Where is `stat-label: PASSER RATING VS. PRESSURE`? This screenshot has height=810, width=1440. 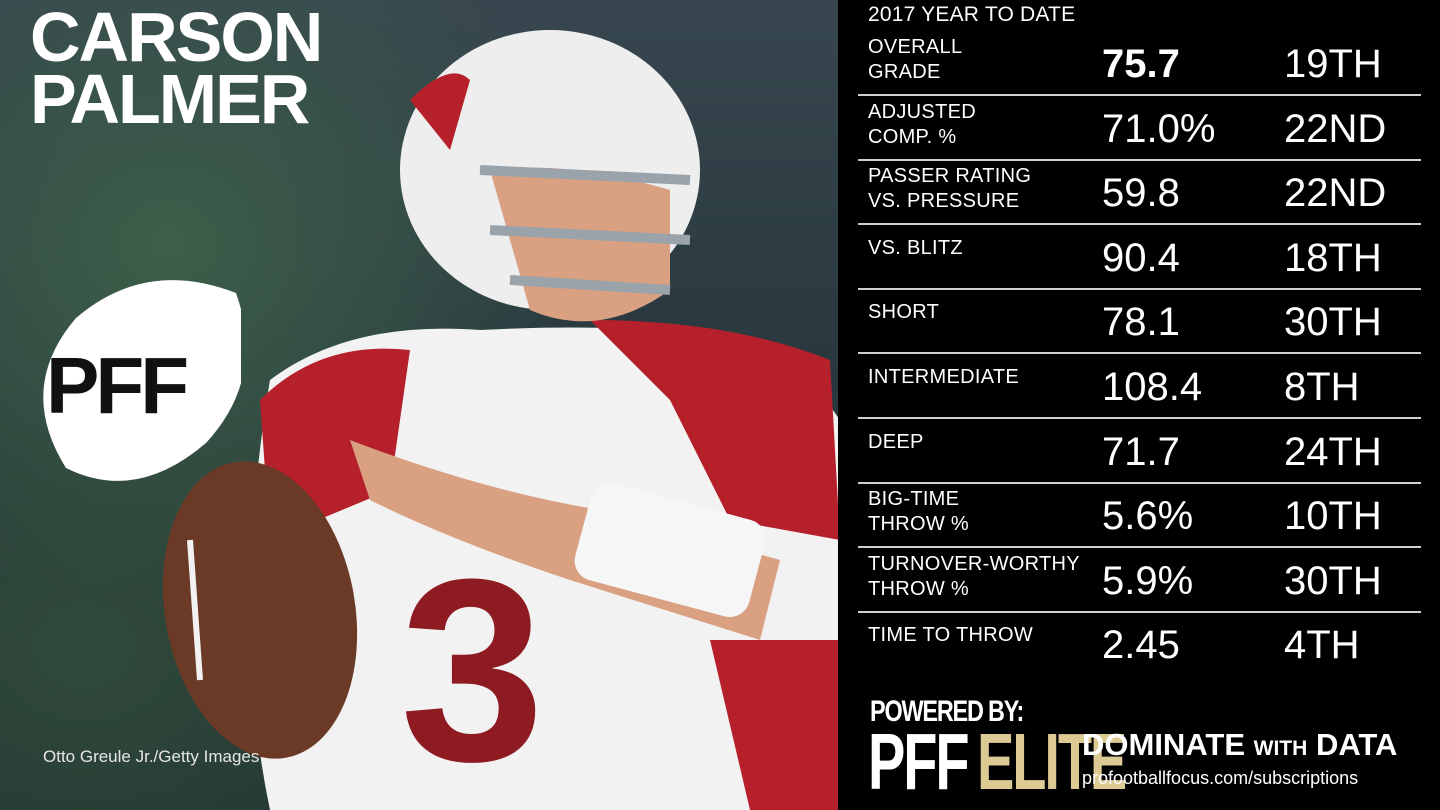 stat-label: PASSER RATING VS. PRESSURE is located at coordinates (949, 189).